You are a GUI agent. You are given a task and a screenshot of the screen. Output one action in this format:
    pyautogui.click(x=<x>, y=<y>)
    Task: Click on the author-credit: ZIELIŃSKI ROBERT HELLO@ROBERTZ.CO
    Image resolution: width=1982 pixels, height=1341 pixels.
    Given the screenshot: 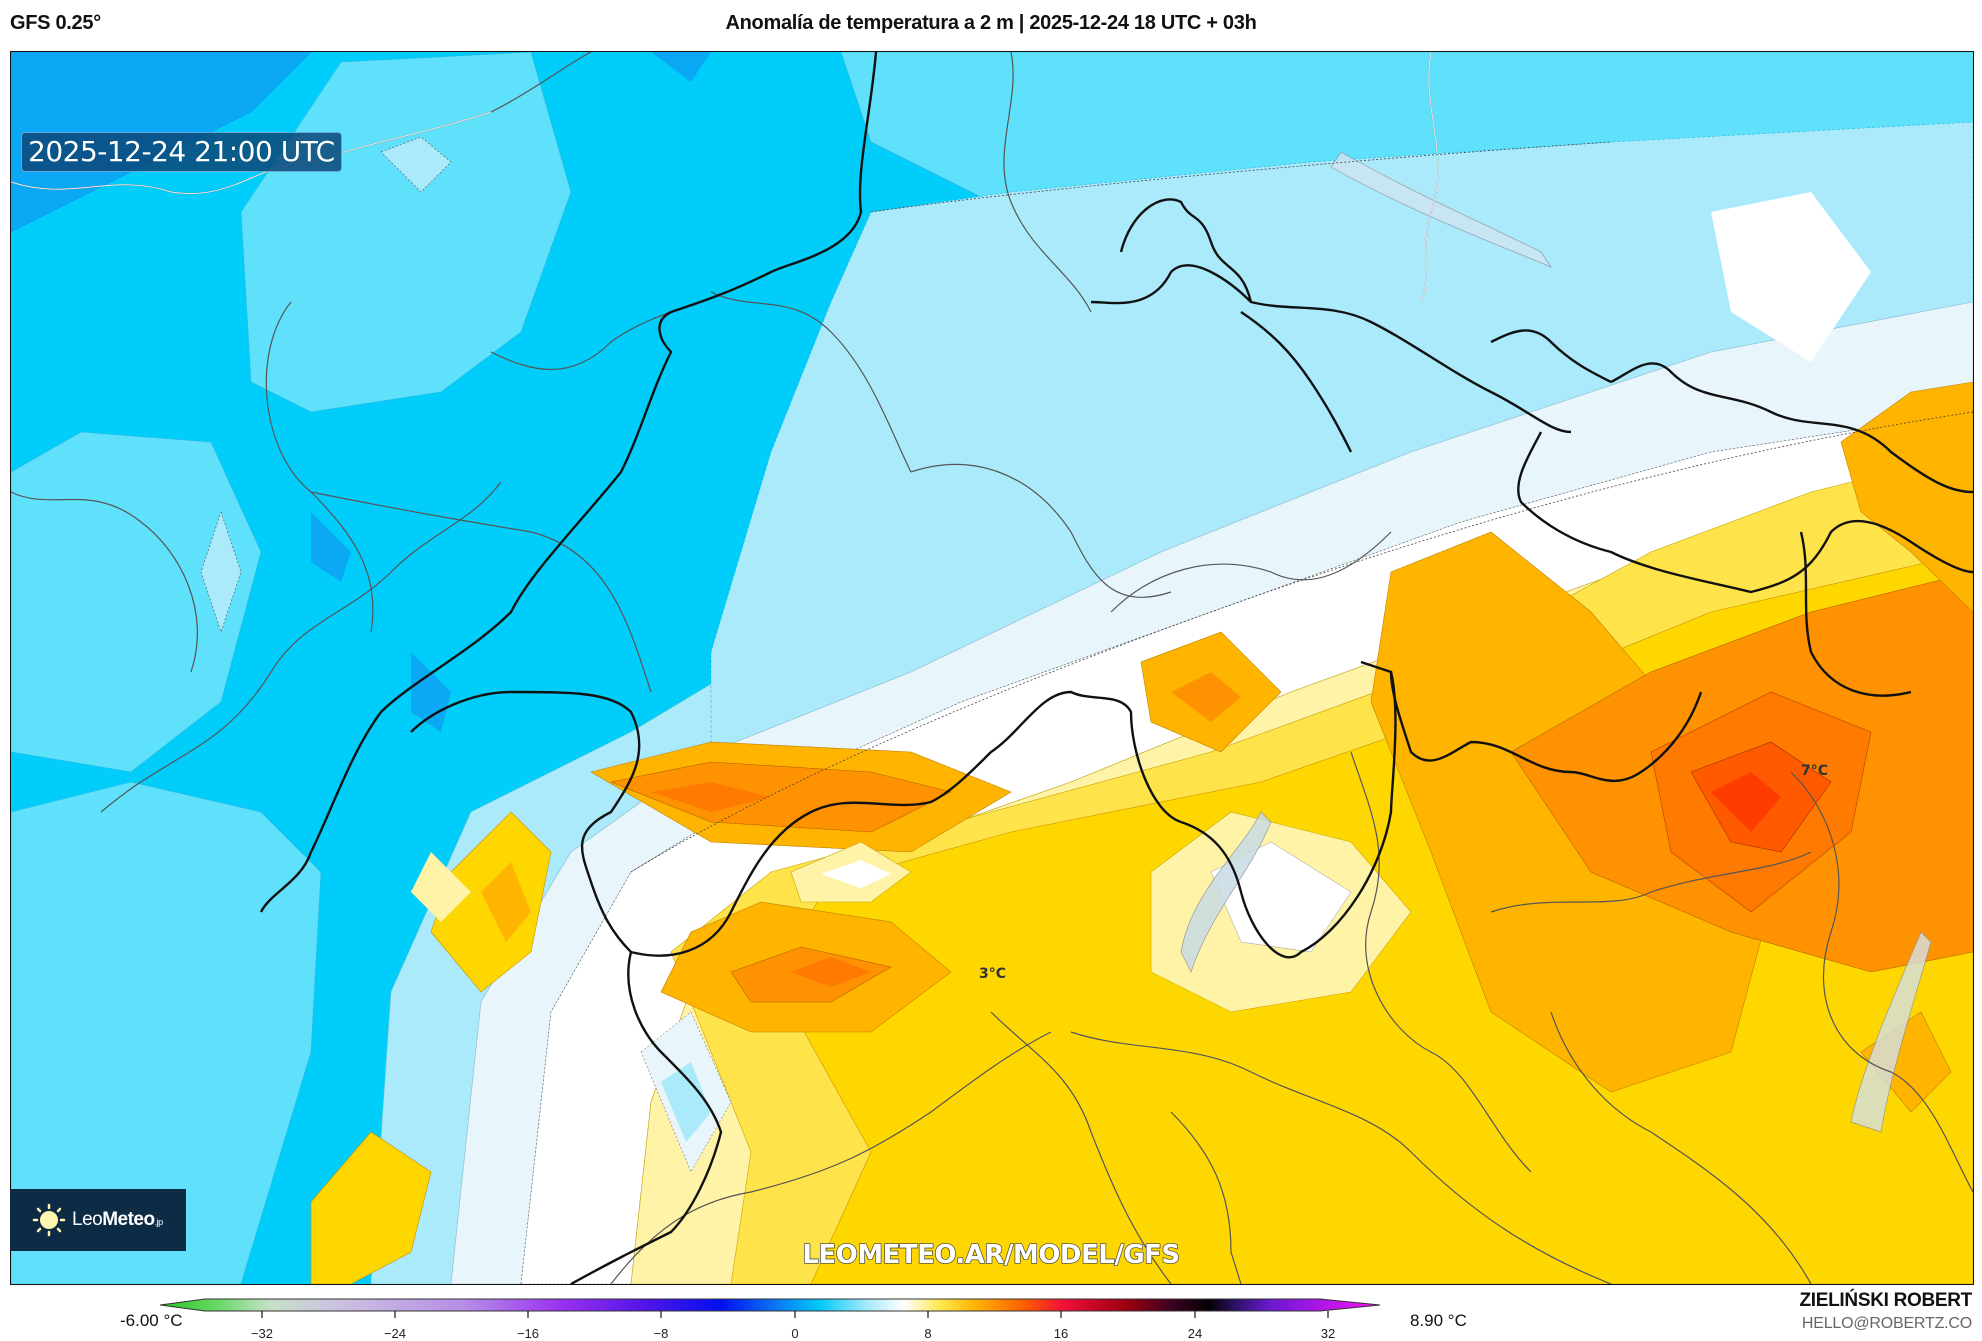 What is the action you would take?
    pyautogui.click(x=1885, y=1311)
    